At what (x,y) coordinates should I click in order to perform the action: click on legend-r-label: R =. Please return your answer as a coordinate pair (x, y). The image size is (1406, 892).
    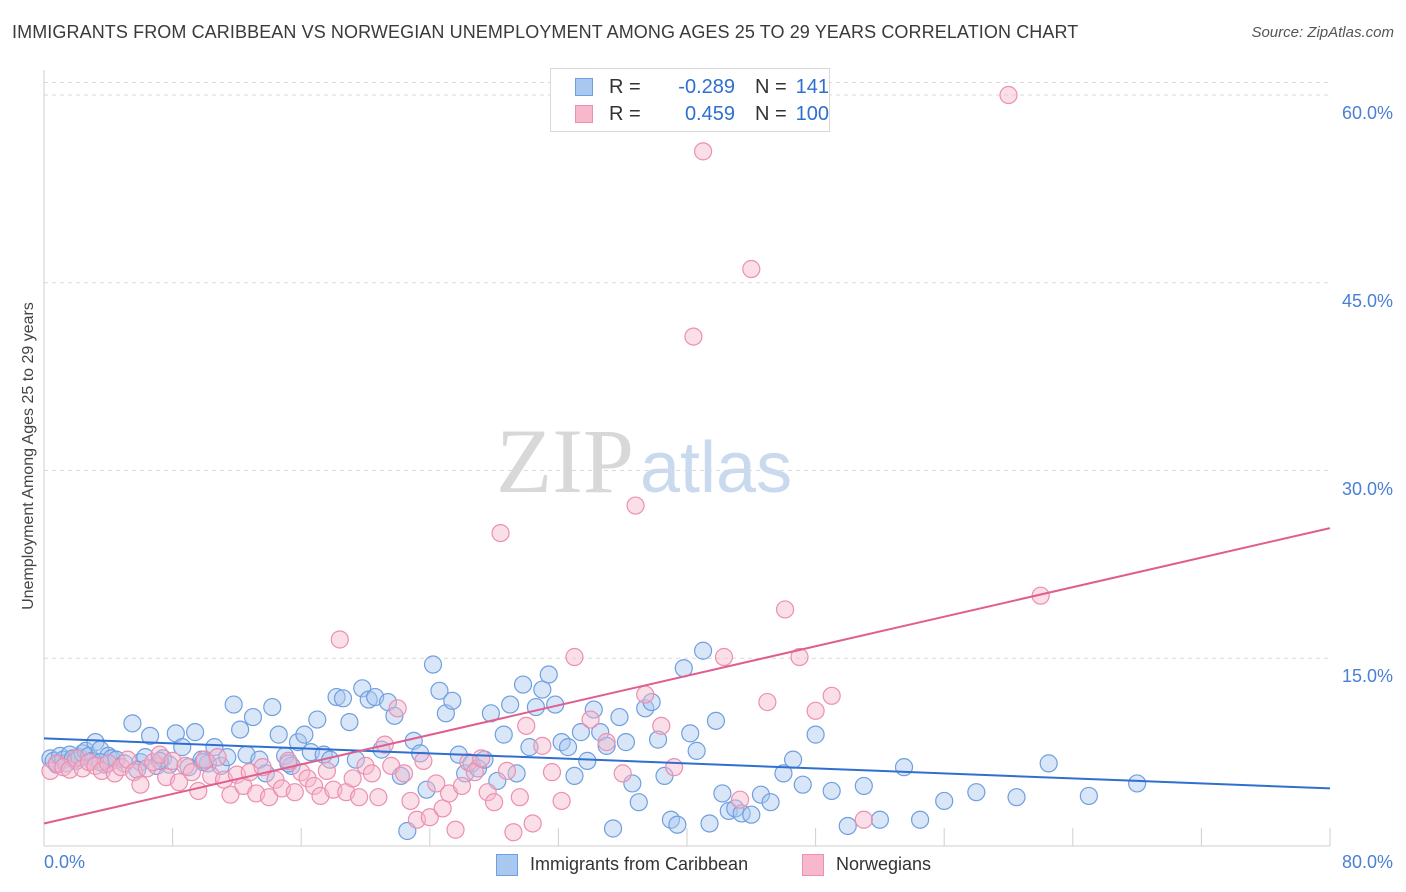
    Looking at the image, I should click on (625, 114).